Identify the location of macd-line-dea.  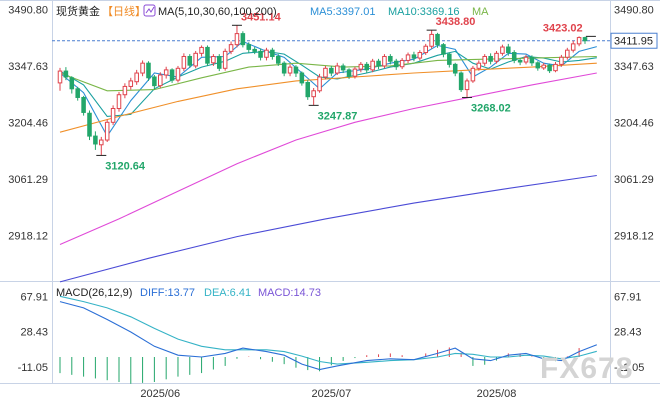
(328, 330).